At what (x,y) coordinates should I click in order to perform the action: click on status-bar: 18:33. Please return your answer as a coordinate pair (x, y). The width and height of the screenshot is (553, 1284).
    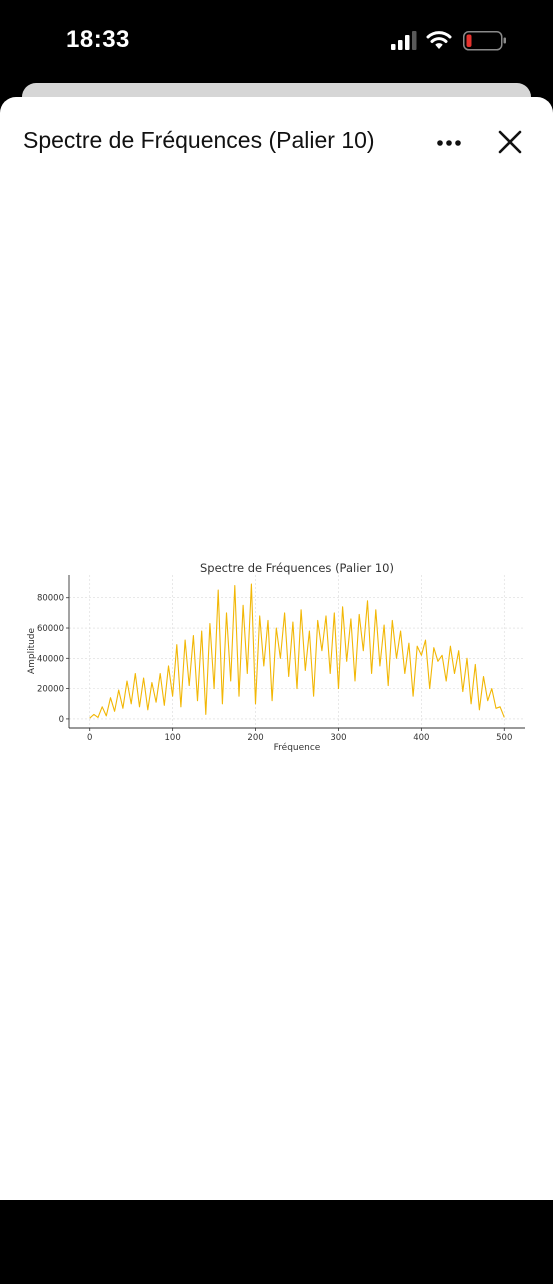
    Looking at the image, I should click on (276, 45).